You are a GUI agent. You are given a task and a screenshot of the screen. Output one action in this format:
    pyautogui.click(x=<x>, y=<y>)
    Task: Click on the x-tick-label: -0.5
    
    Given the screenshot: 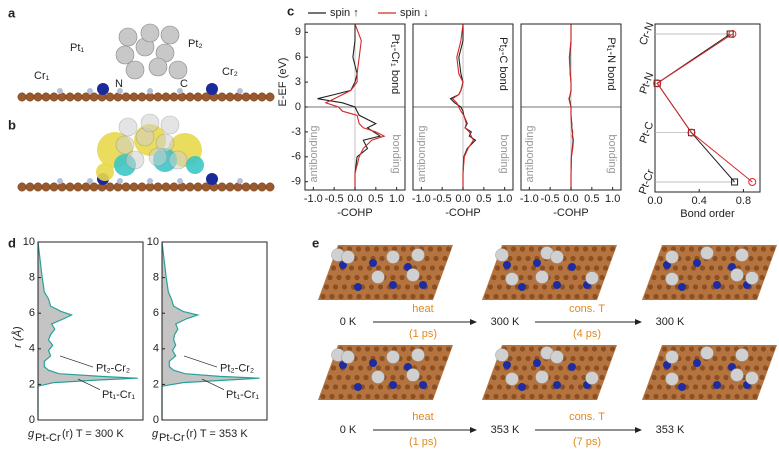 What is the action you would take?
    pyautogui.click(x=442, y=199)
    